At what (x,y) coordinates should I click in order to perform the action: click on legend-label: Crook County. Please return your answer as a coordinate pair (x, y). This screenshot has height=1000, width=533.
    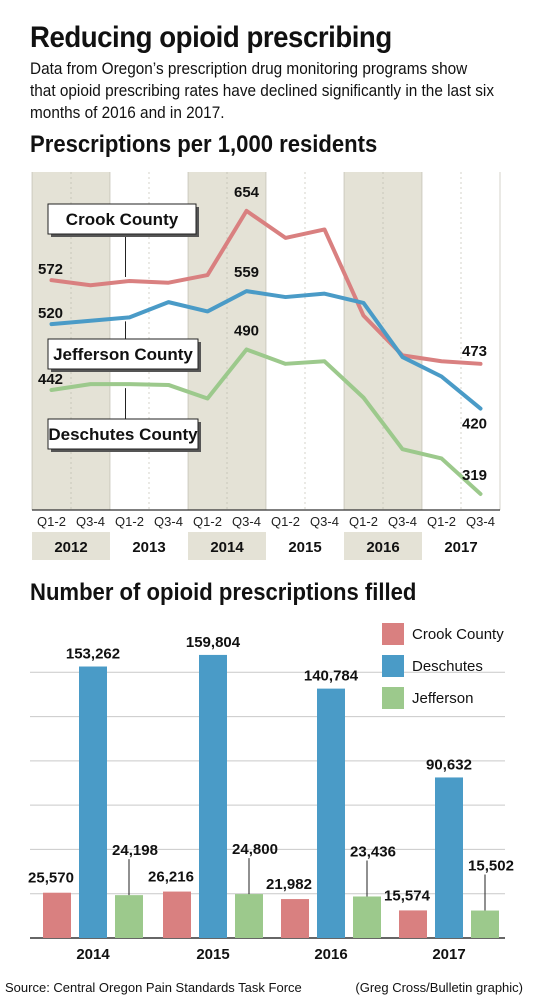
    Looking at the image, I should click on (458, 634).